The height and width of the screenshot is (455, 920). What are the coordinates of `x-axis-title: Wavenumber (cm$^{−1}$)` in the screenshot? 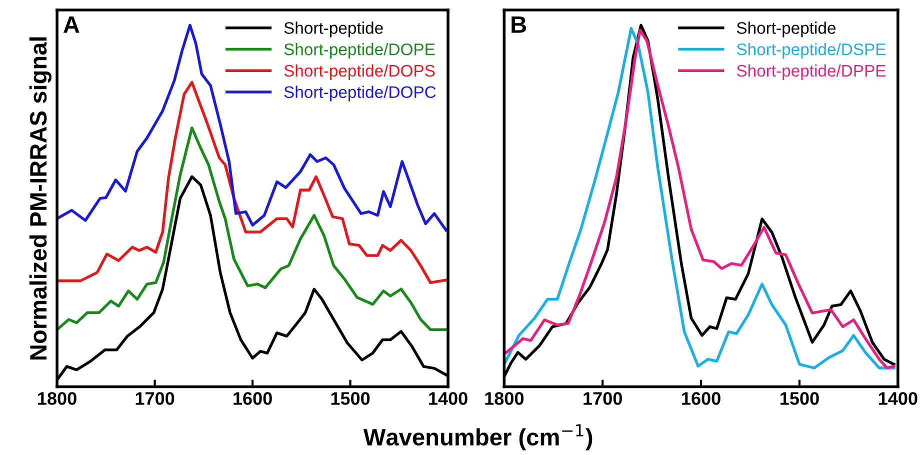 It's located at (477, 437).